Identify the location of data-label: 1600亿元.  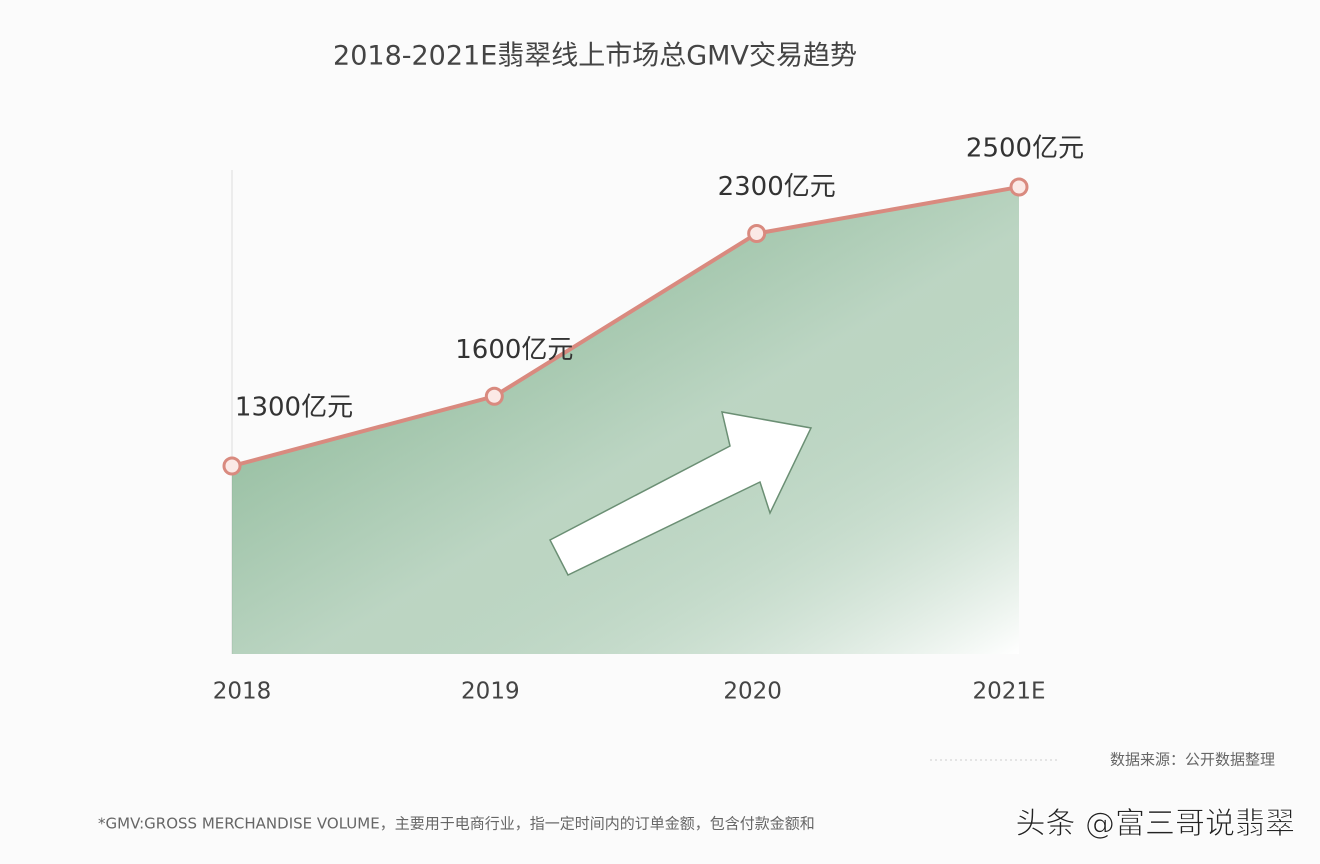
(514, 350).